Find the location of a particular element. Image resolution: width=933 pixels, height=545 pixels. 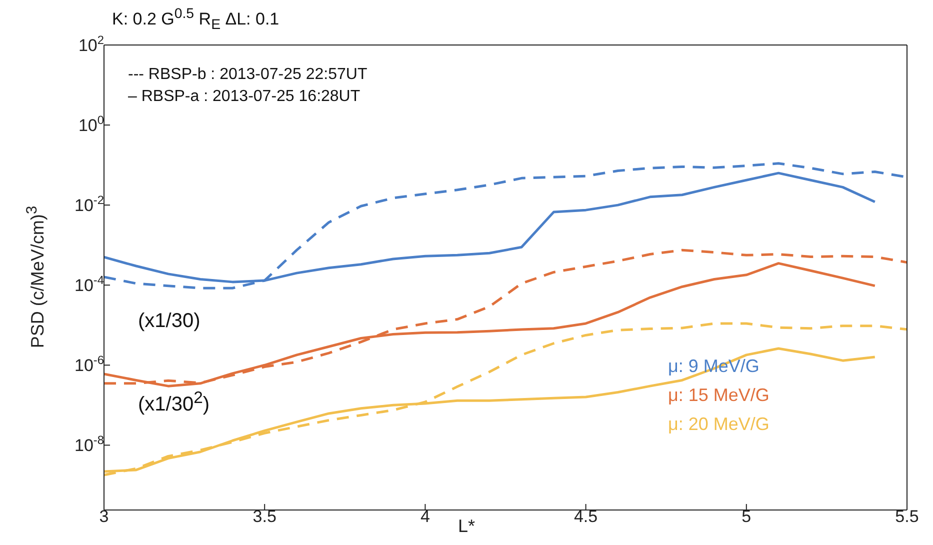

x-tick-label: 3 is located at coordinates (104, 516).